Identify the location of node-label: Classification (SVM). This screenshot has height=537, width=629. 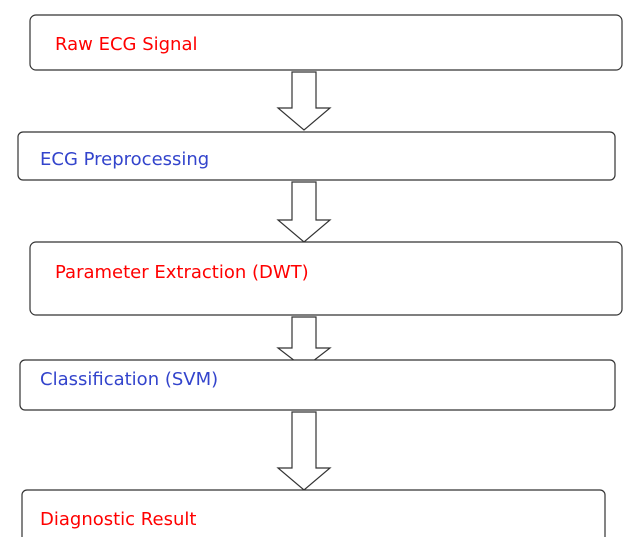
(129, 379).